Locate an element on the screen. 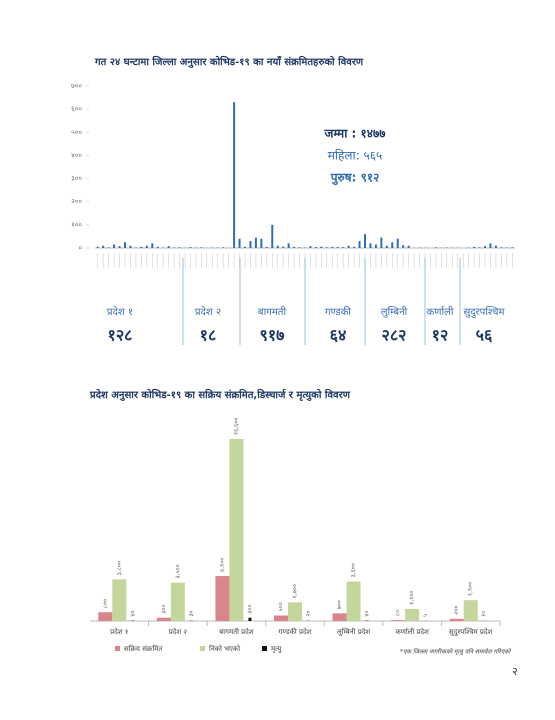 Image resolution: width=555 pixels, height=720 pixels. x-tick-label: सुदुरपश्चिम प्रदेश is located at coordinates (471, 632).